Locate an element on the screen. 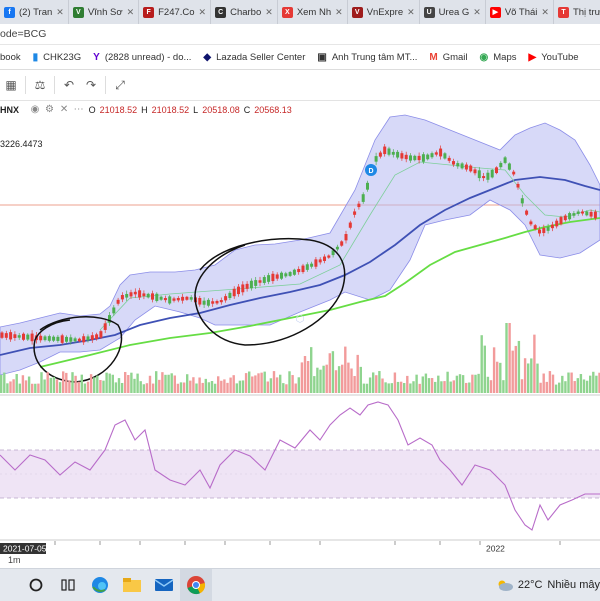 The image size is (600, 601). eye-icon: ◉ is located at coordinates (35, 109).